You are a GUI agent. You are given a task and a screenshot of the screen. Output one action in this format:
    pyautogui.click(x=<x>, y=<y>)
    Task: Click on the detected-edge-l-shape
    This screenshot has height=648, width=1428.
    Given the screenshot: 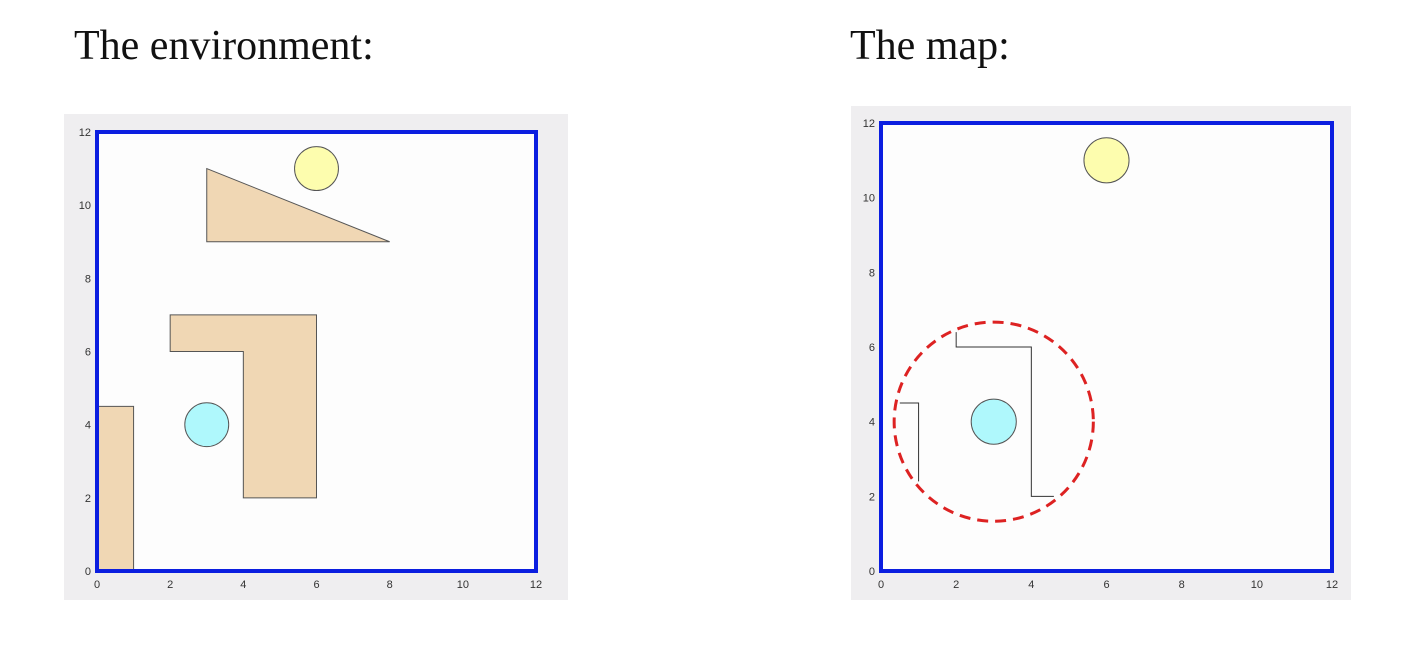 What is the action you would take?
    pyautogui.click(x=1004, y=414)
    